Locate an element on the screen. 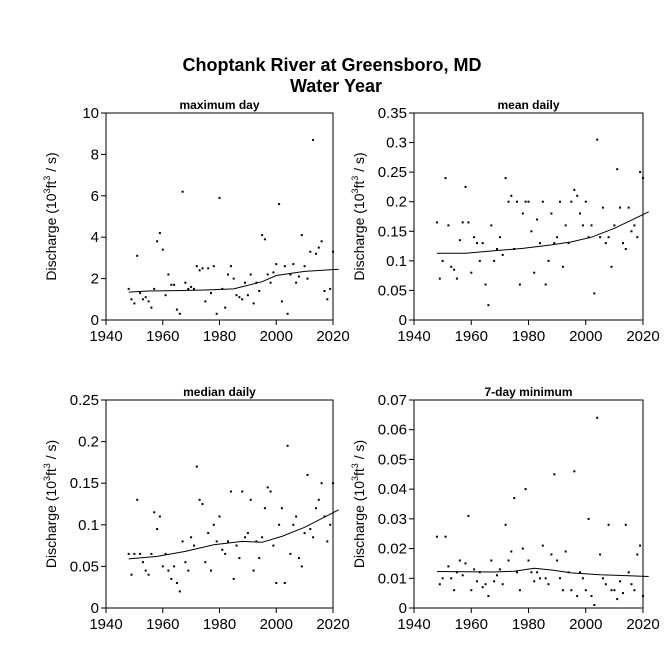  y-tick-label: 6 is located at coordinates (95, 196).